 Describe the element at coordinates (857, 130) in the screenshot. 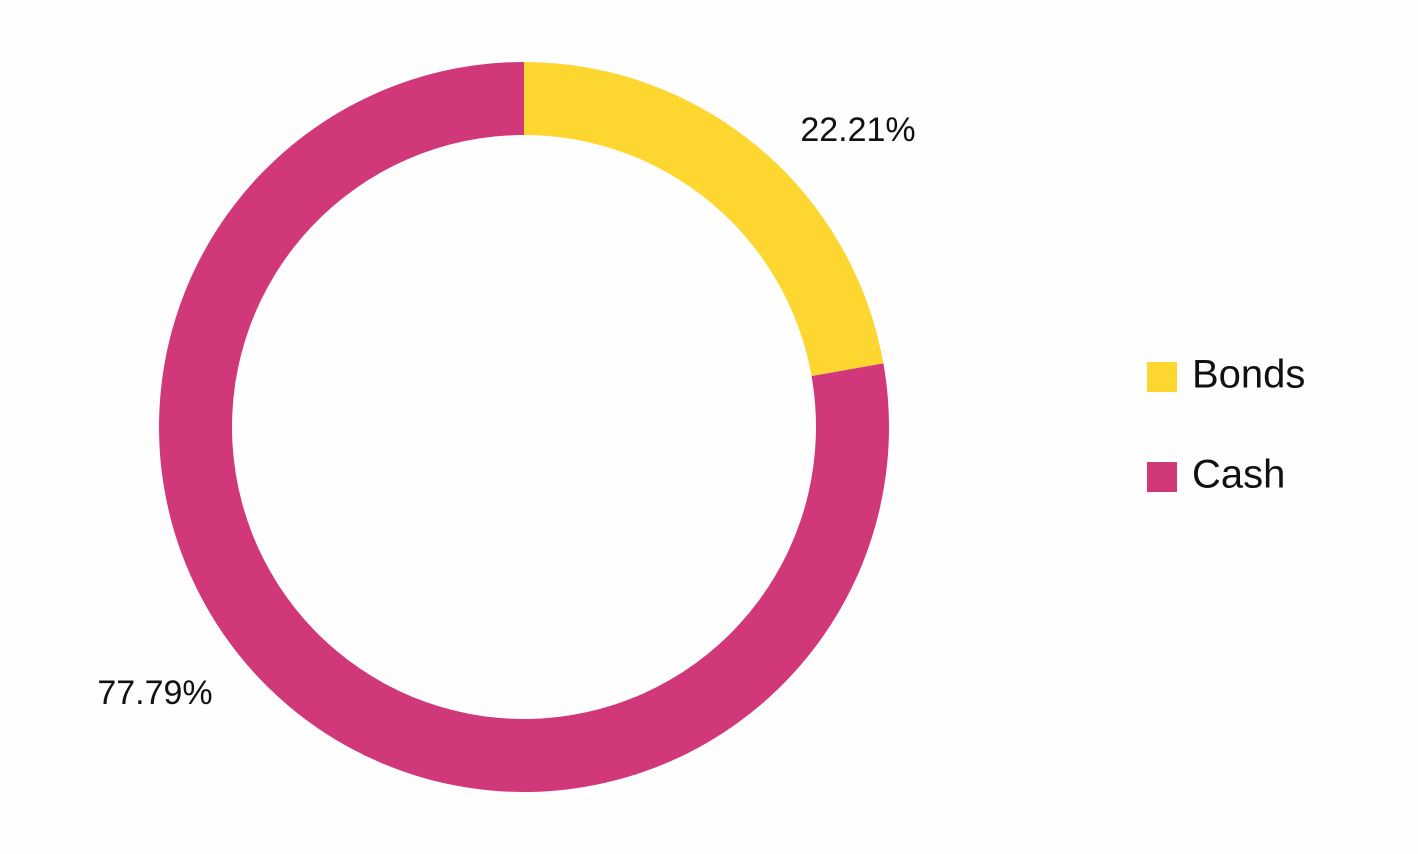

I see `data-label: 22.21%` at that location.